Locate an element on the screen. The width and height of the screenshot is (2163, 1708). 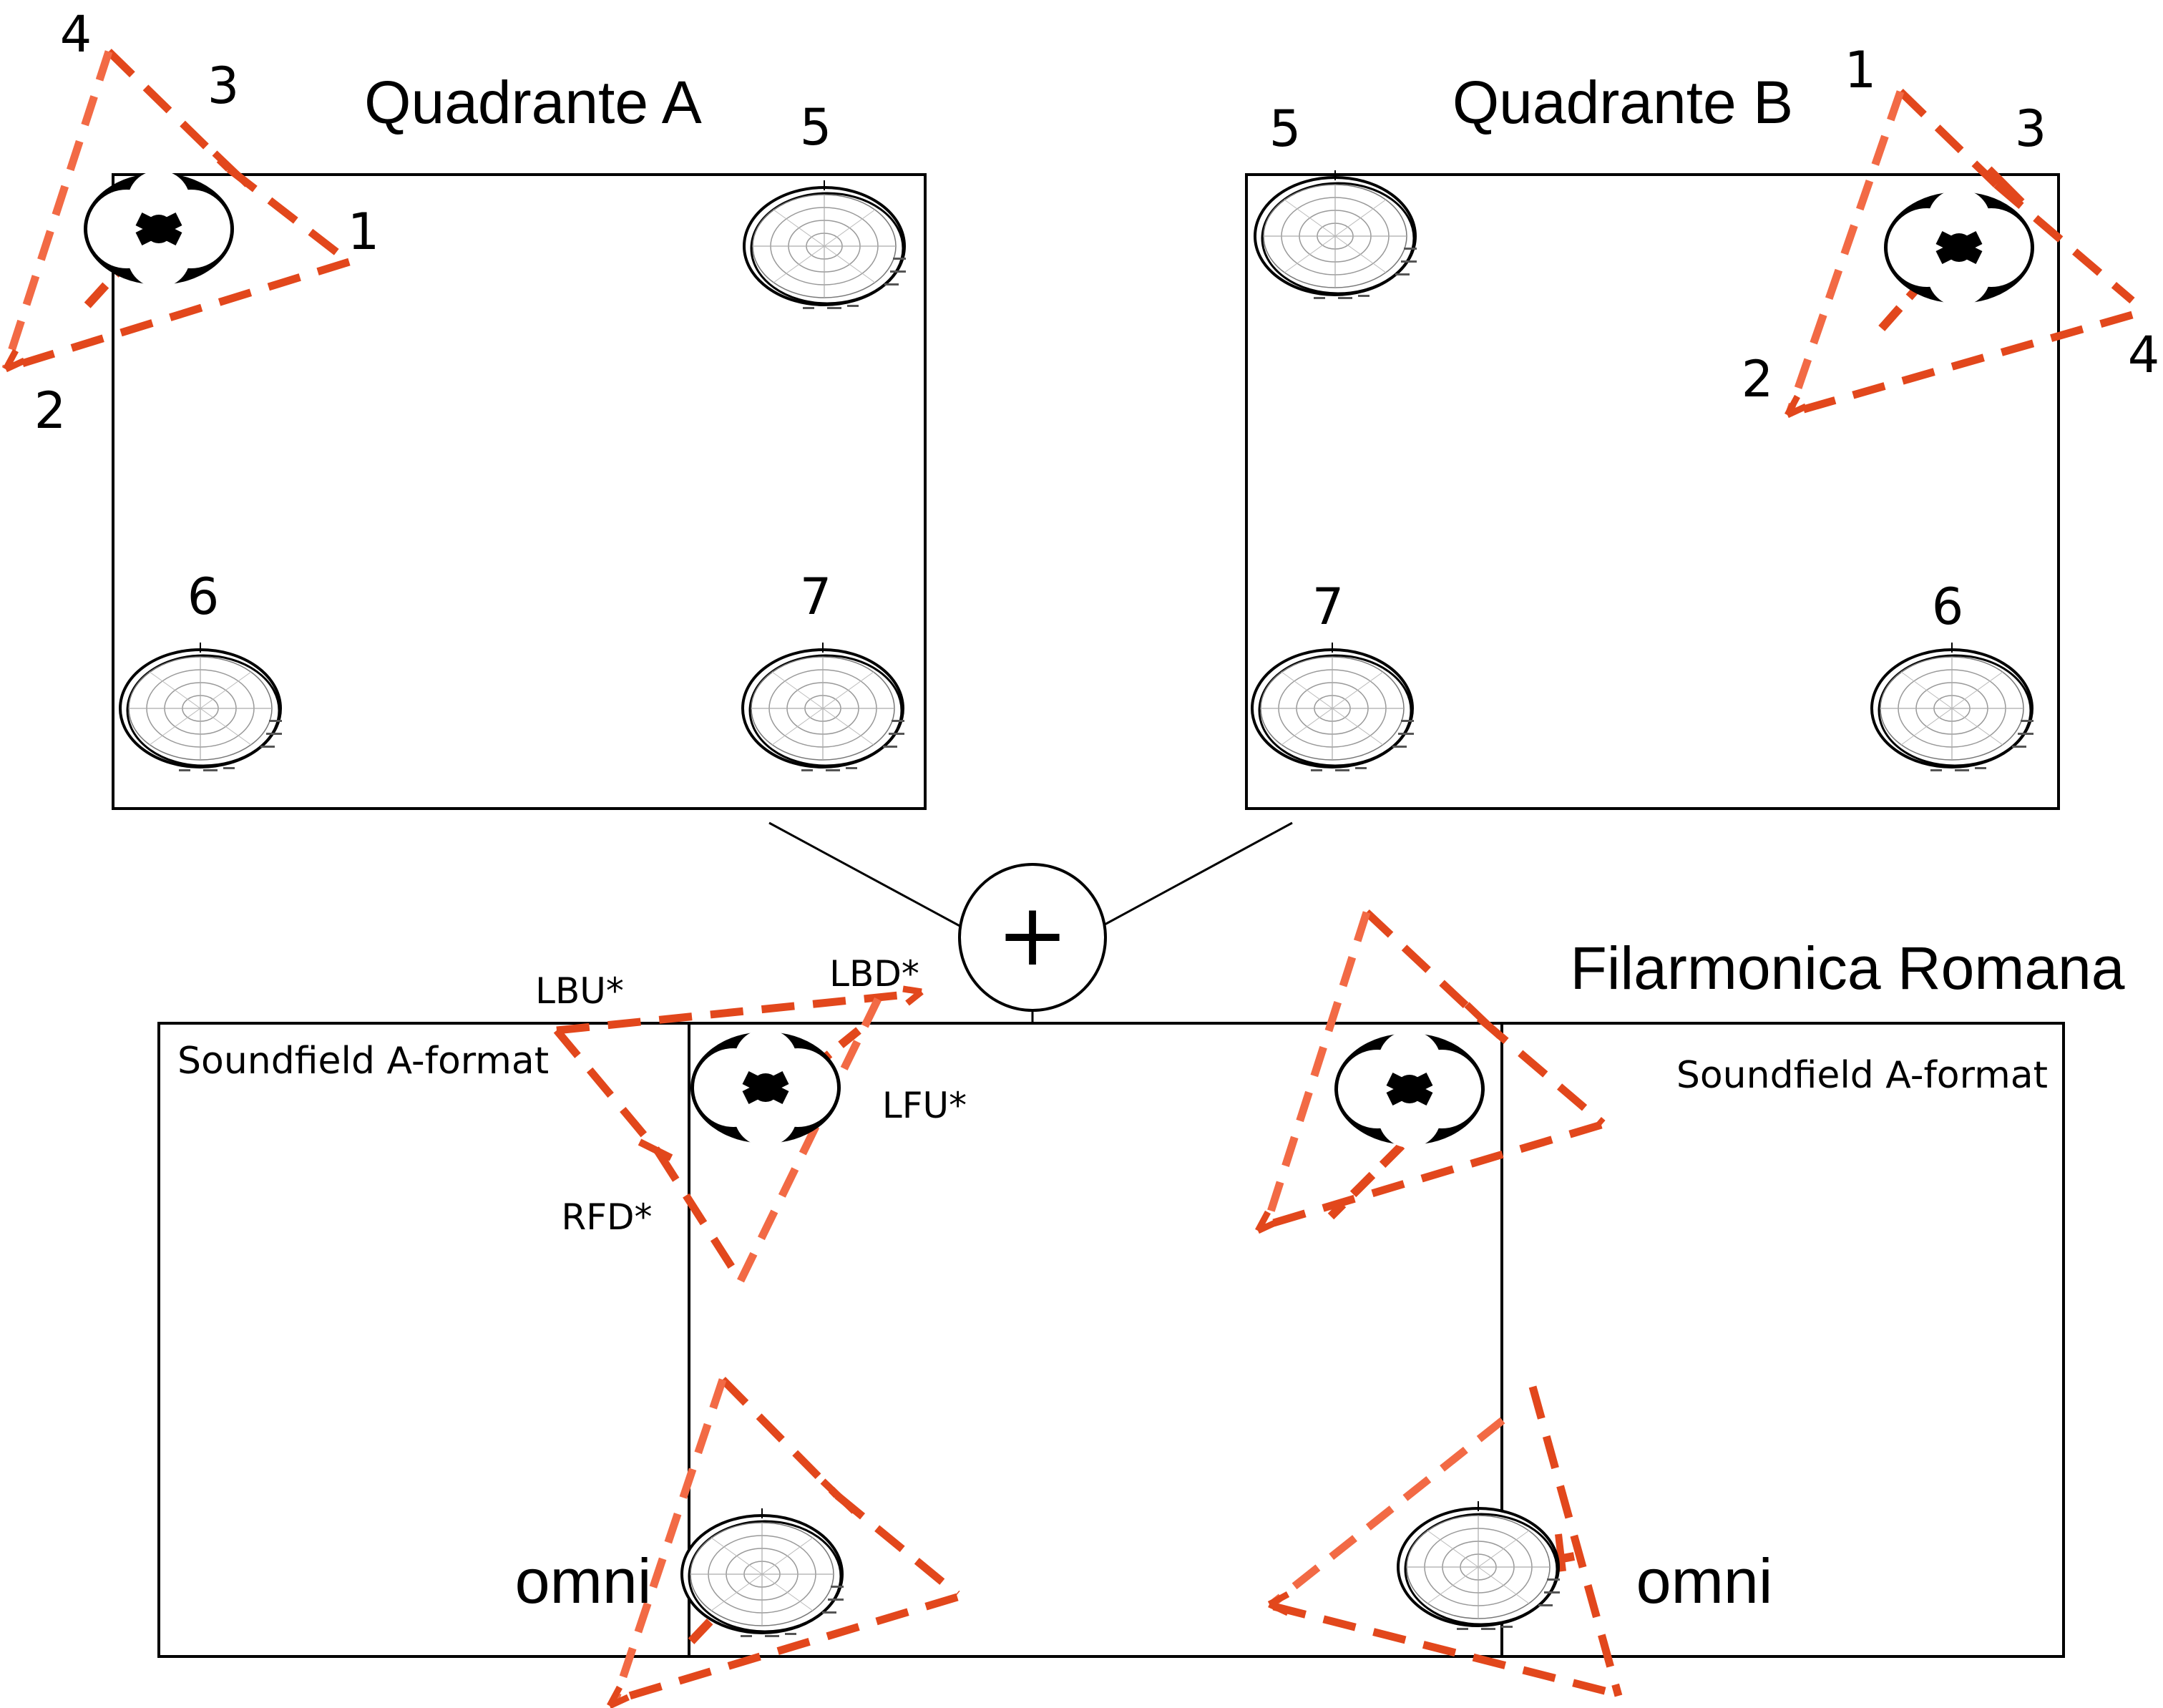
plus-circle is located at coordinates (1032, 937).